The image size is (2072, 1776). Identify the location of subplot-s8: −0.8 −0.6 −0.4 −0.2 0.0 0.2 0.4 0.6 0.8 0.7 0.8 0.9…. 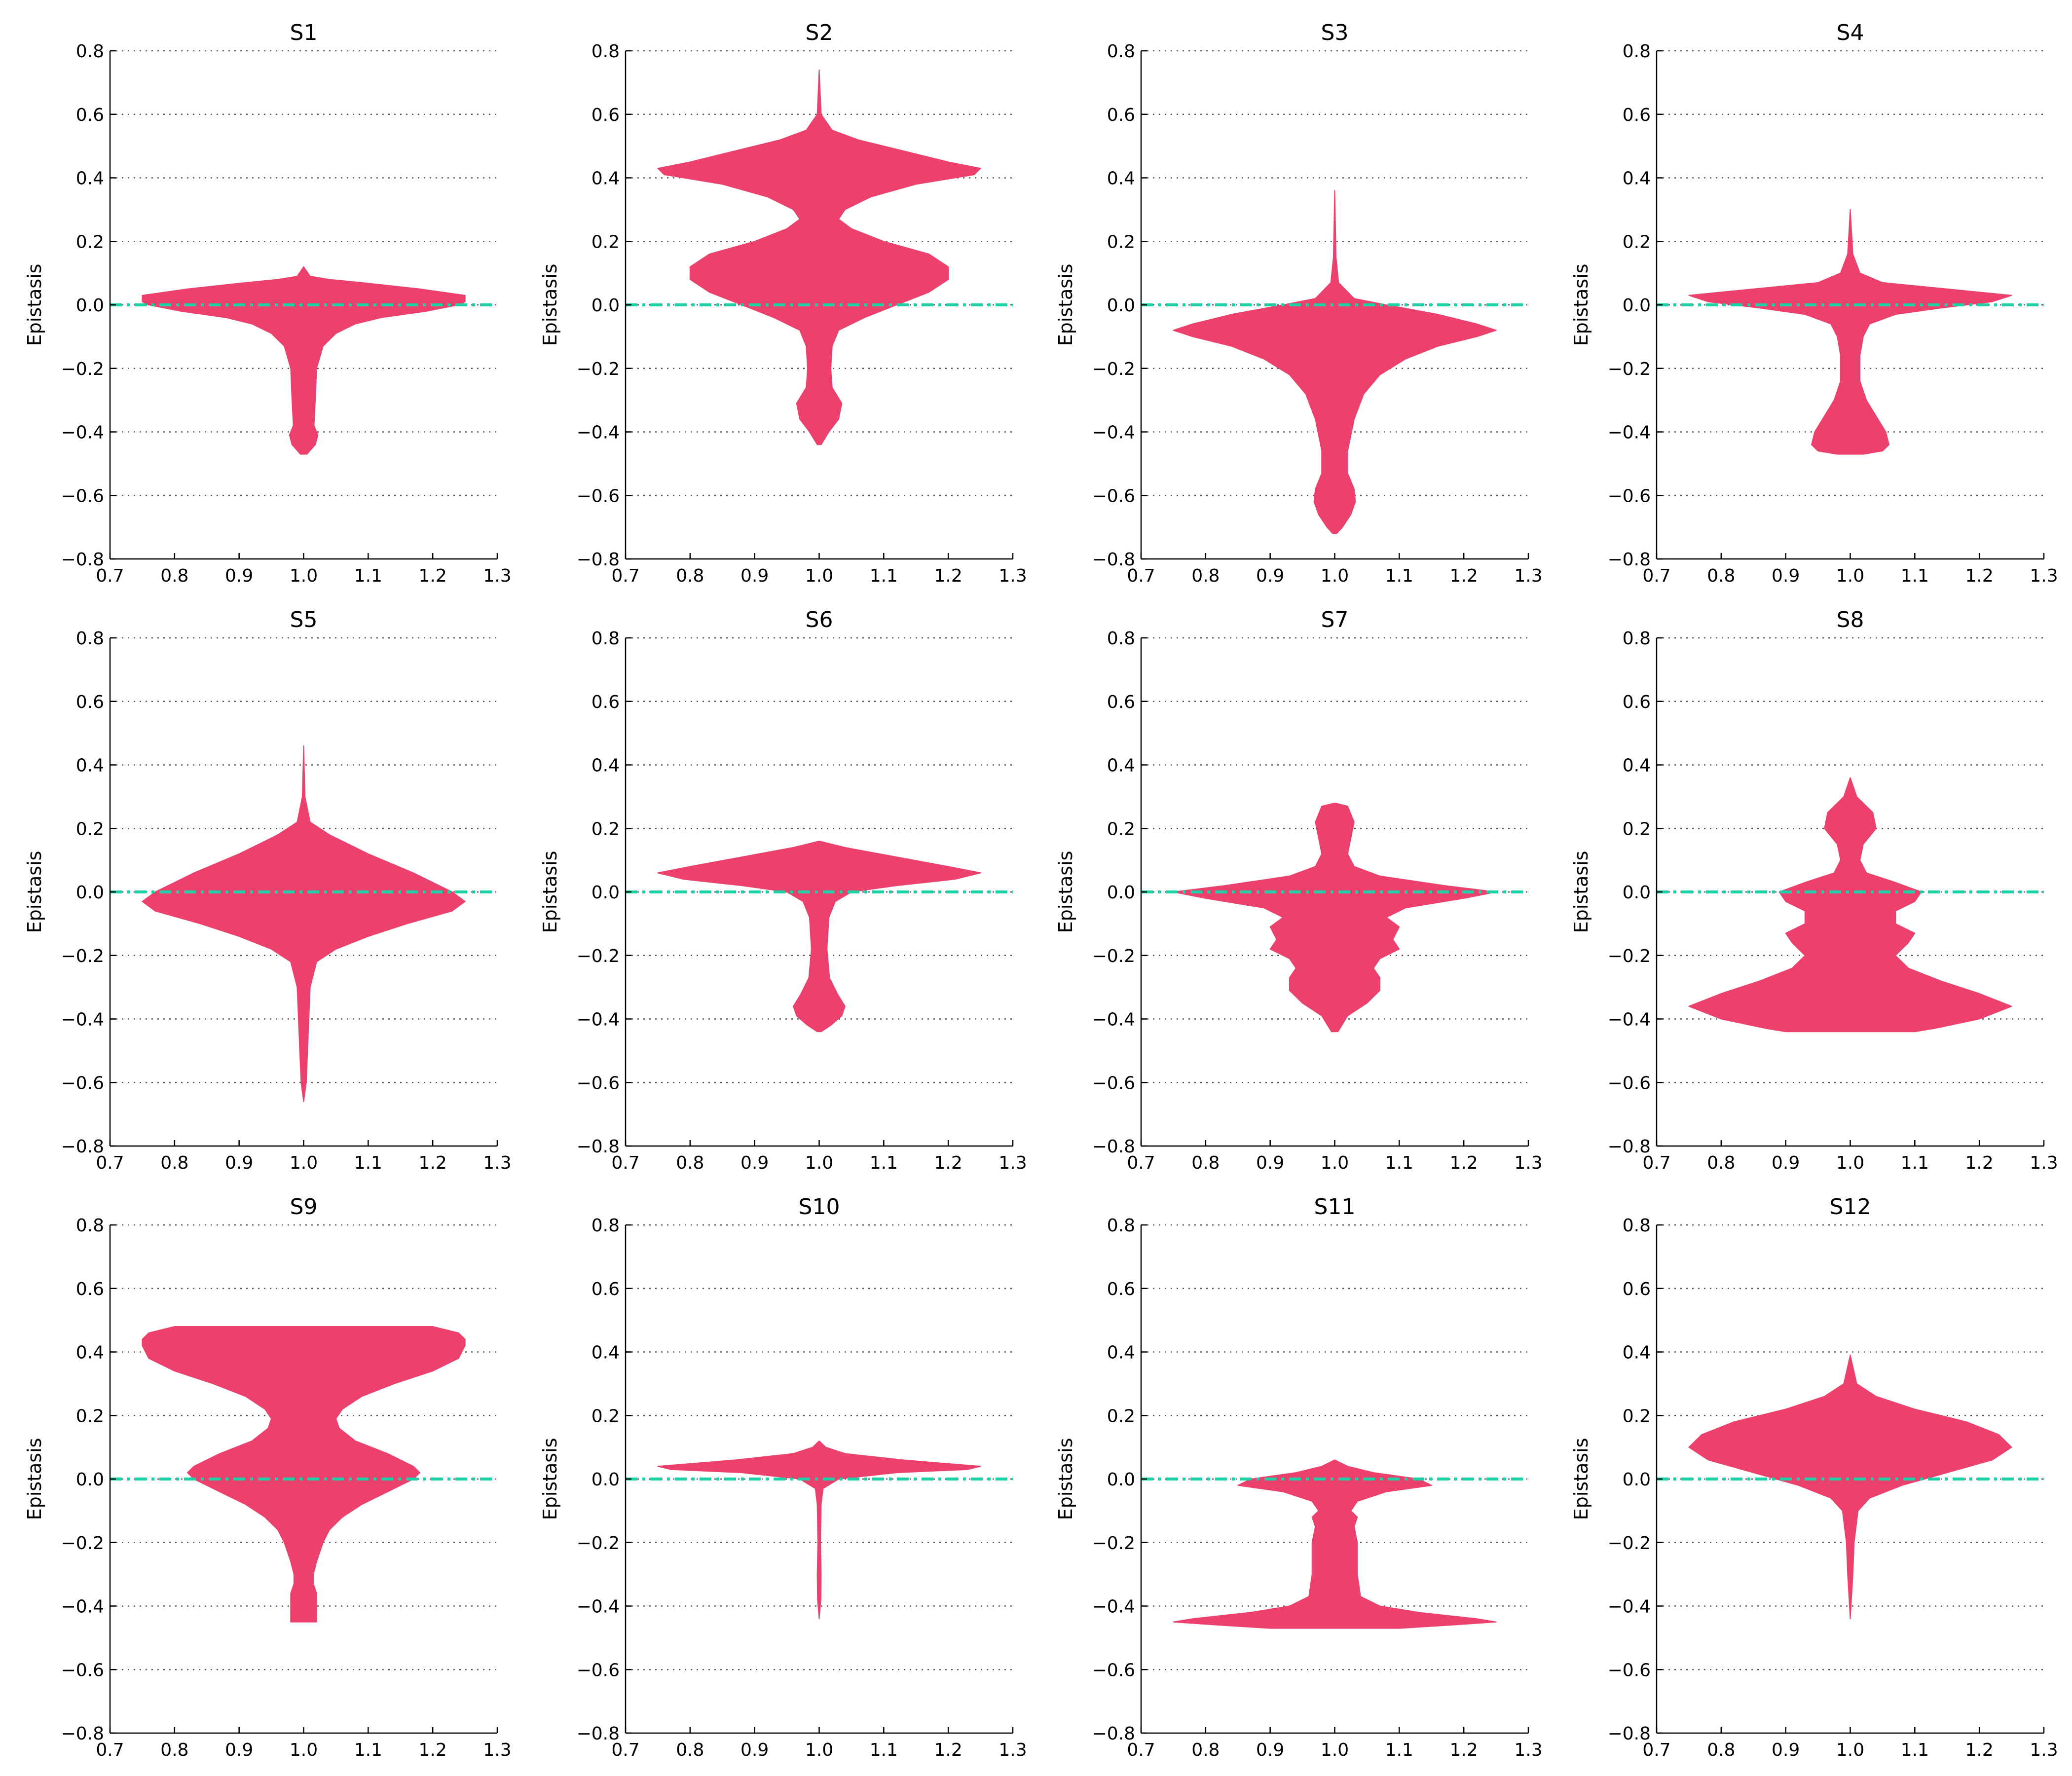
(1814, 890).